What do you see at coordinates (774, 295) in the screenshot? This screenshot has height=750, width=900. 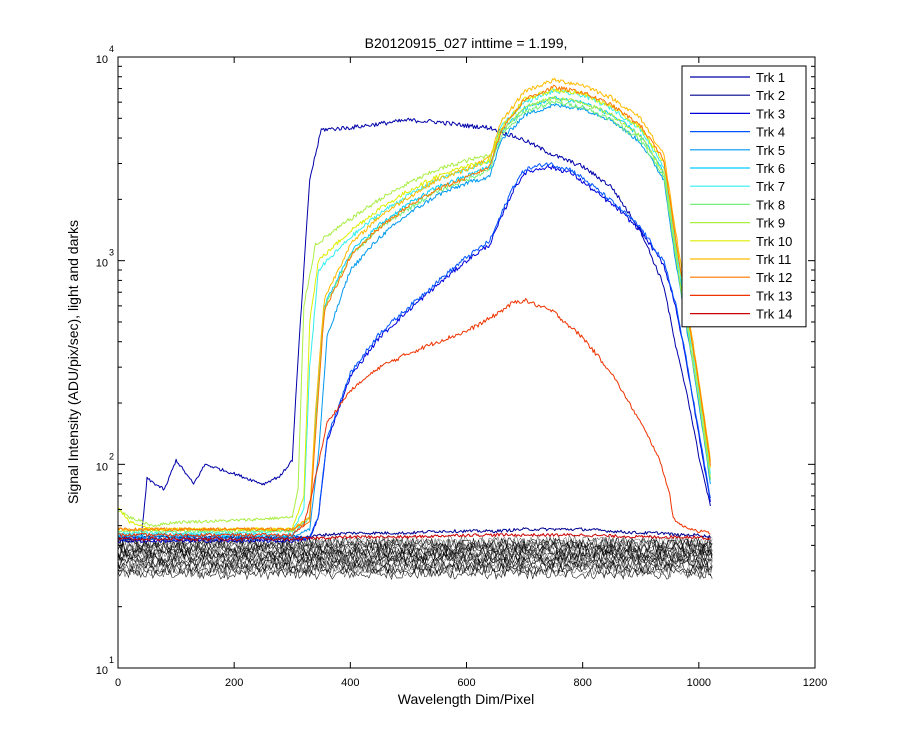 I see `legend-entry-label: Trk 13` at bounding box center [774, 295].